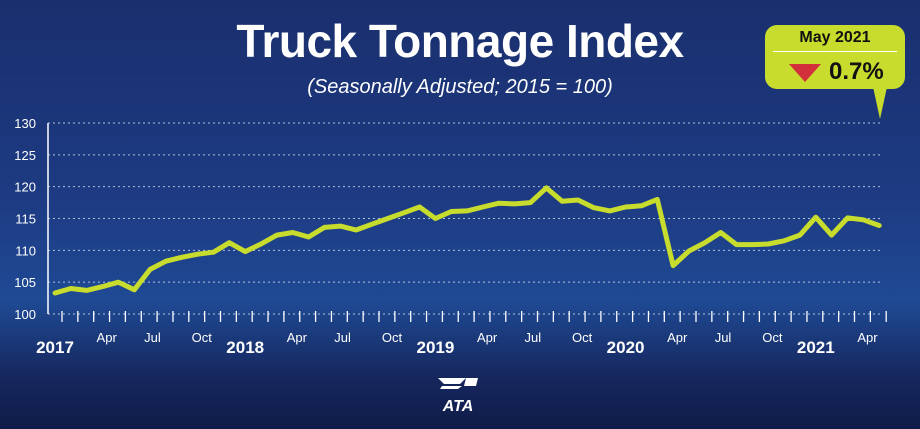 Image resolution: width=920 pixels, height=429 pixels. What do you see at coordinates (458, 396) in the screenshot?
I see `ata-logo: ATA` at bounding box center [458, 396].